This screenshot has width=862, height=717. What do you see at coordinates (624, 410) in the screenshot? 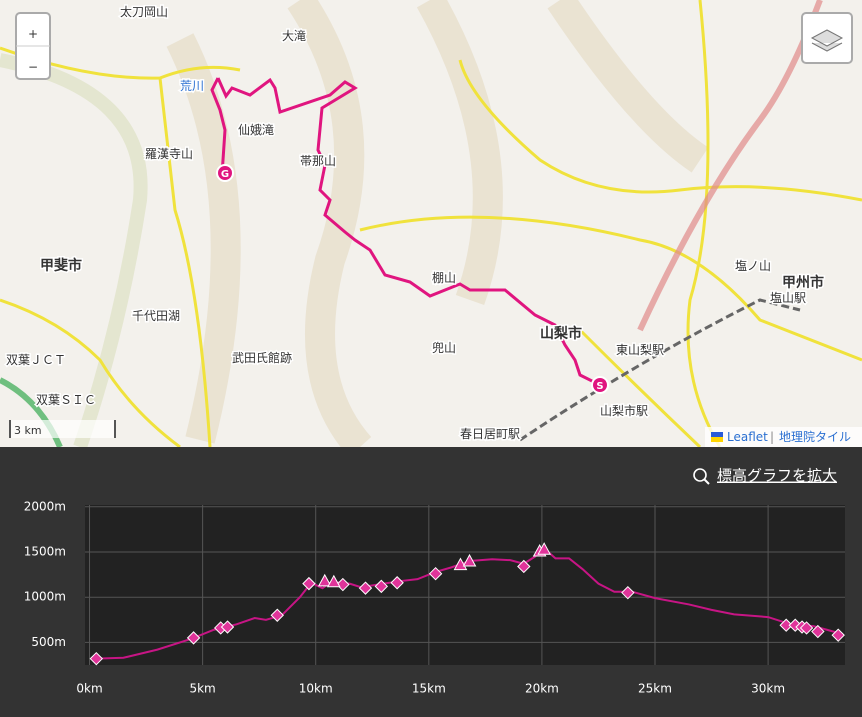
I see `map-label: 山梨市駅` at bounding box center [624, 410].